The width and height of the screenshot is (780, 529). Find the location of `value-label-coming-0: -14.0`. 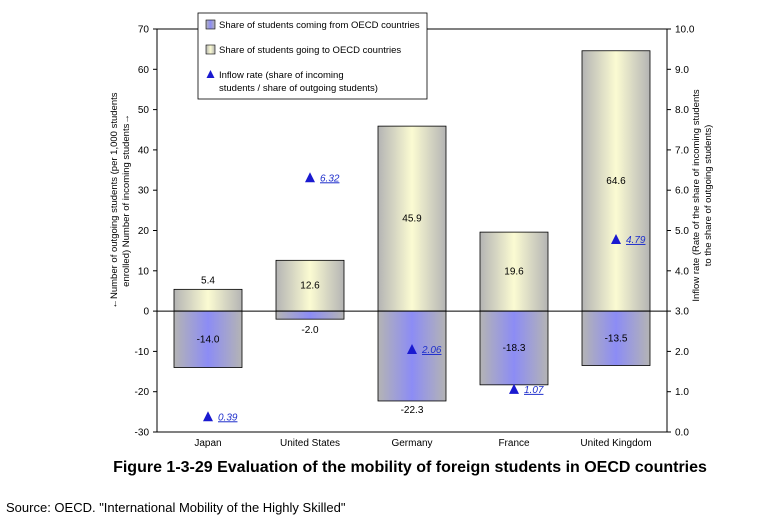

value-label-coming-0: -14.0 is located at coordinates (208, 339).